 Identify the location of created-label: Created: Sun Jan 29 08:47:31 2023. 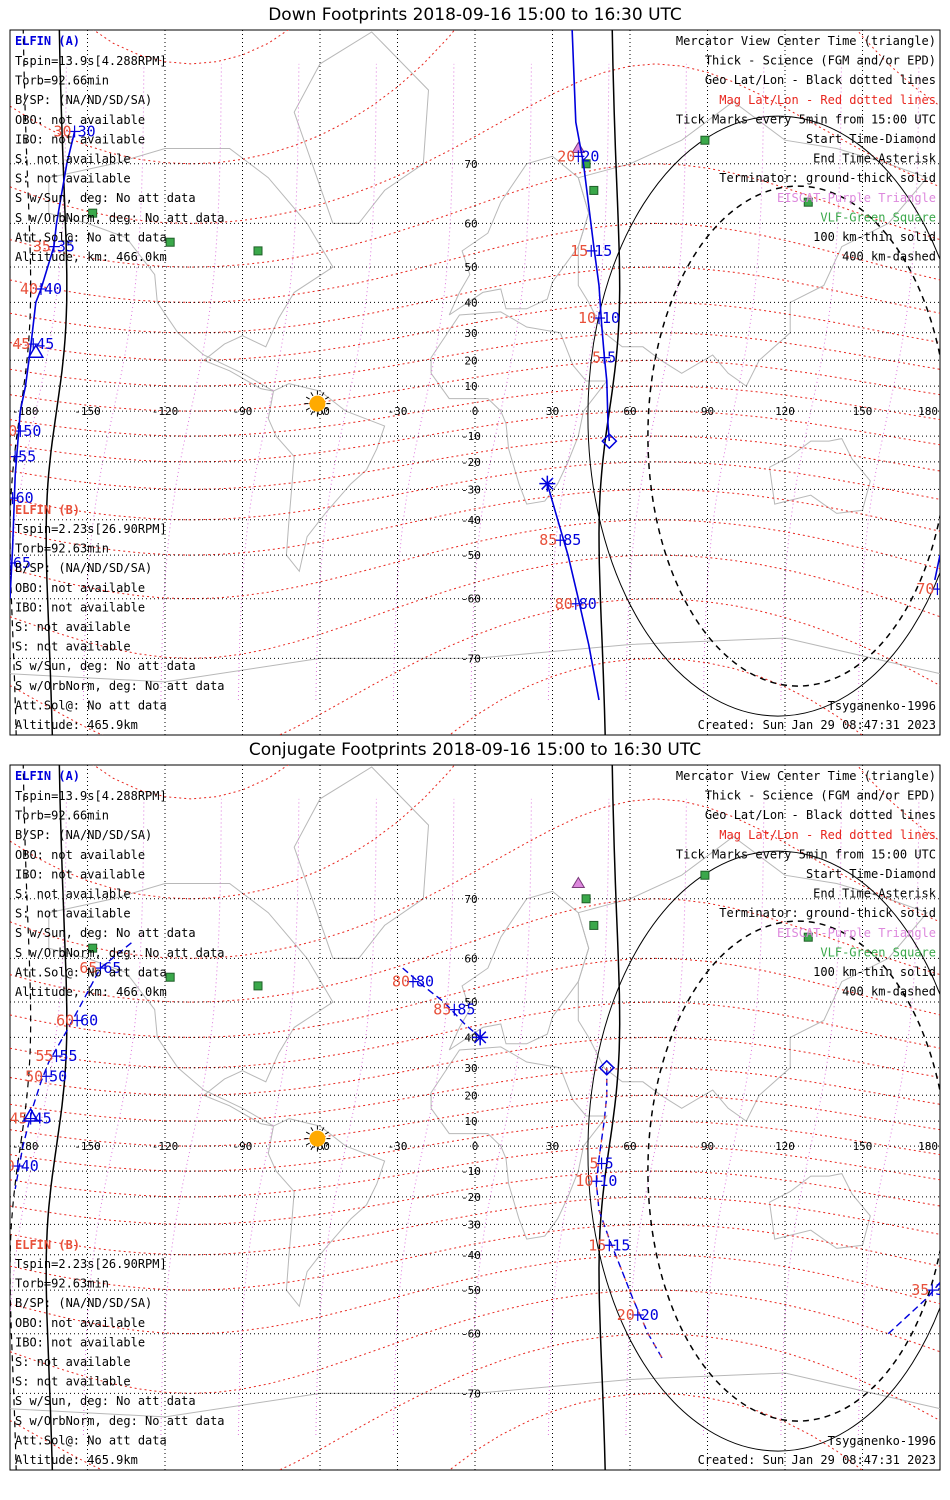
(817, 725).